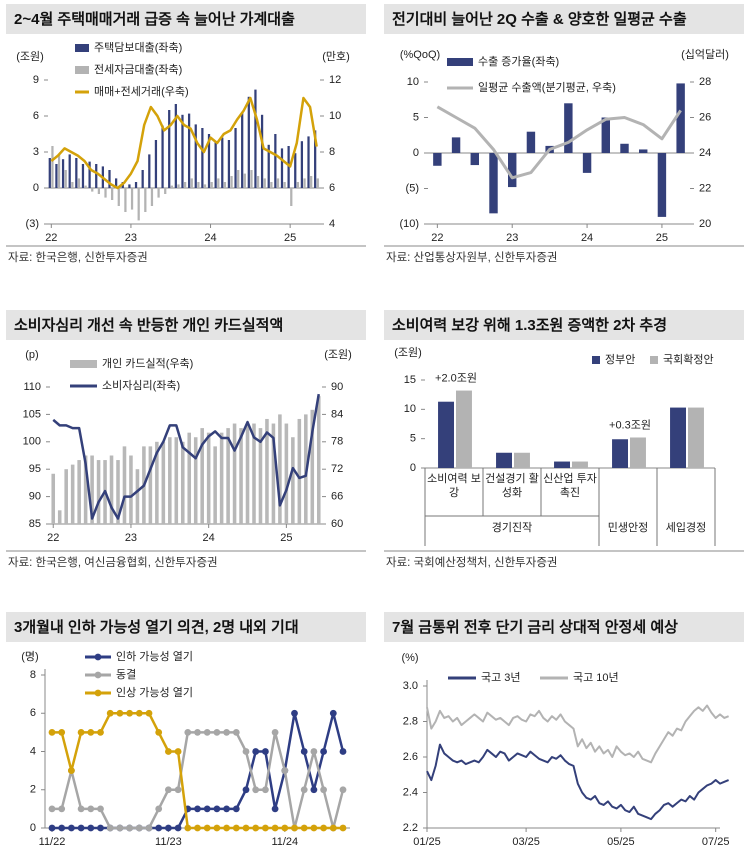 Image resolution: width=749 pixels, height=849 pixels. I want to click on y-tick-label: 8, so click(33, 675).